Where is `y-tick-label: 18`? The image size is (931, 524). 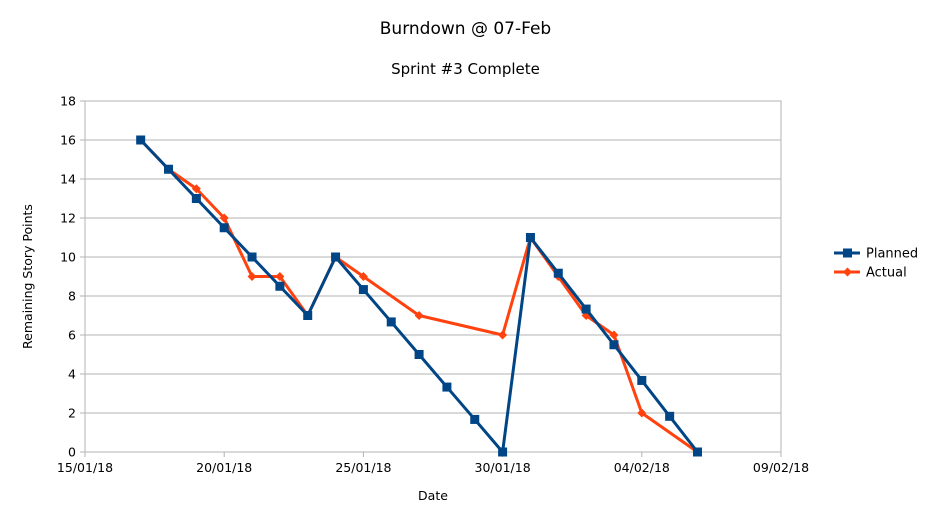 y-tick-label: 18 is located at coordinates (68, 101).